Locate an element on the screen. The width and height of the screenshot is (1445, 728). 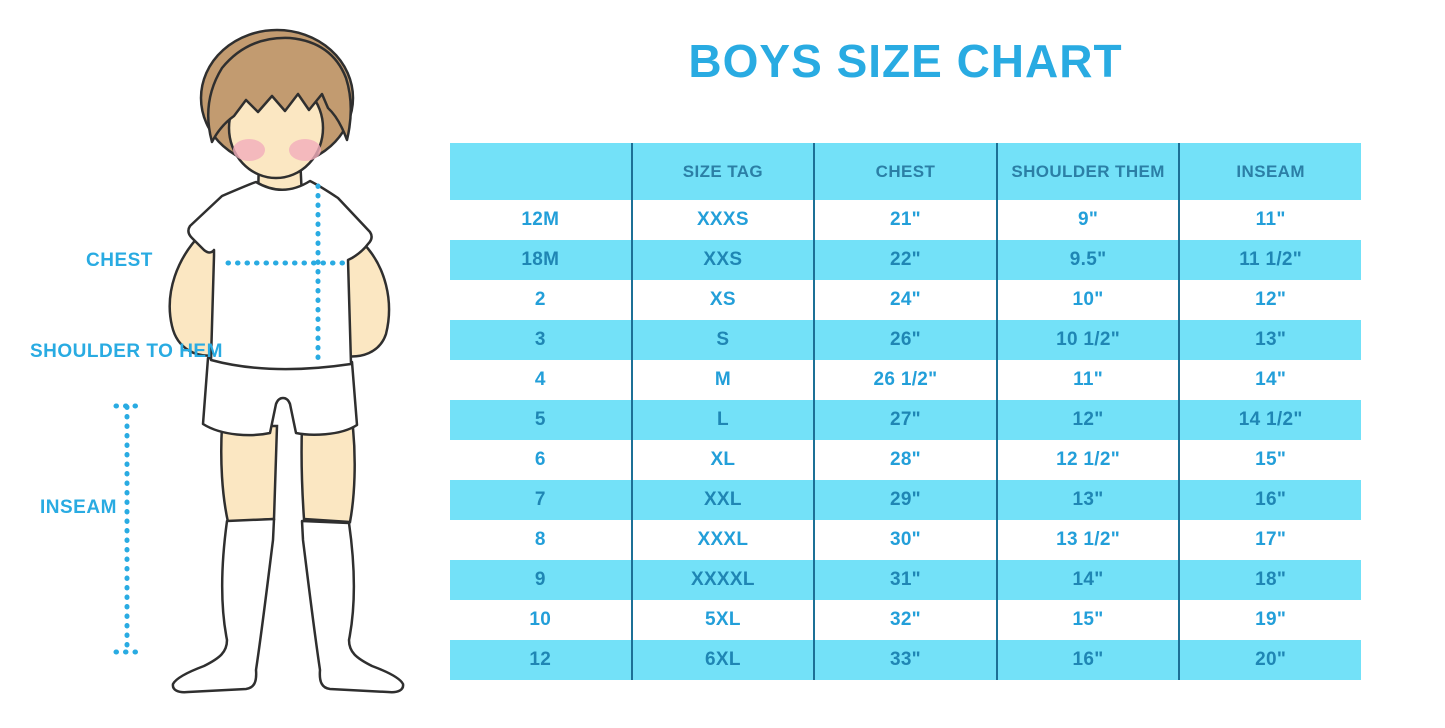
column-header-size-tag: SIZE TAG is located at coordinates (722, 171).